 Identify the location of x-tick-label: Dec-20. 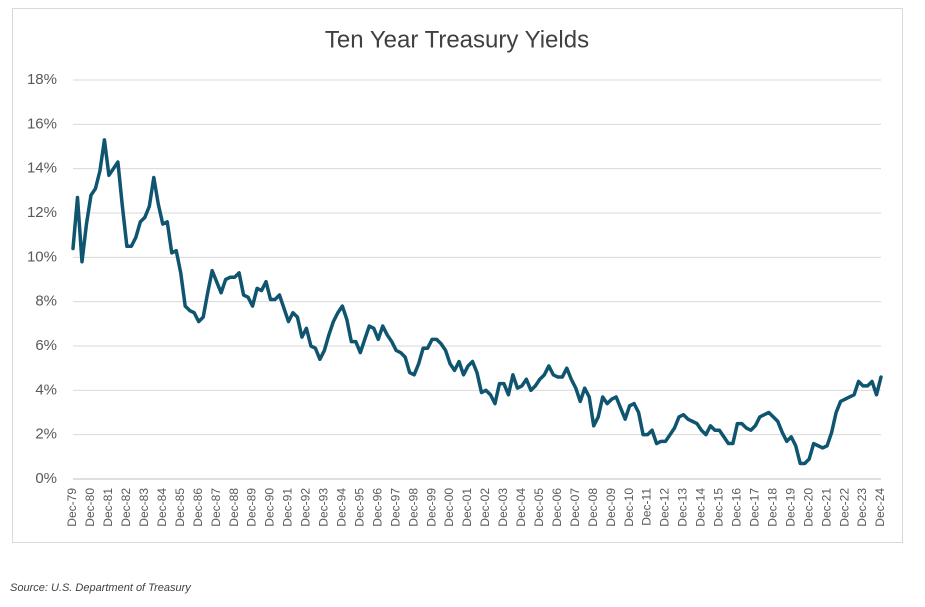
(808, 507).